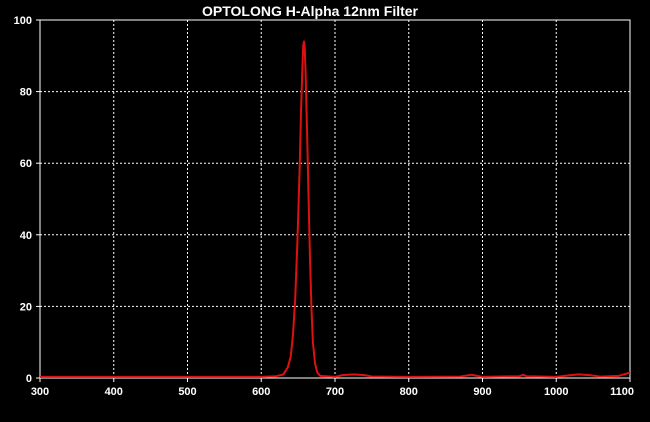 The image size is (650, 422). What do you see at coordinates (114, 392) in the screenshot?
I see `x-tick-label: 400` at bounding box center [114, 392].